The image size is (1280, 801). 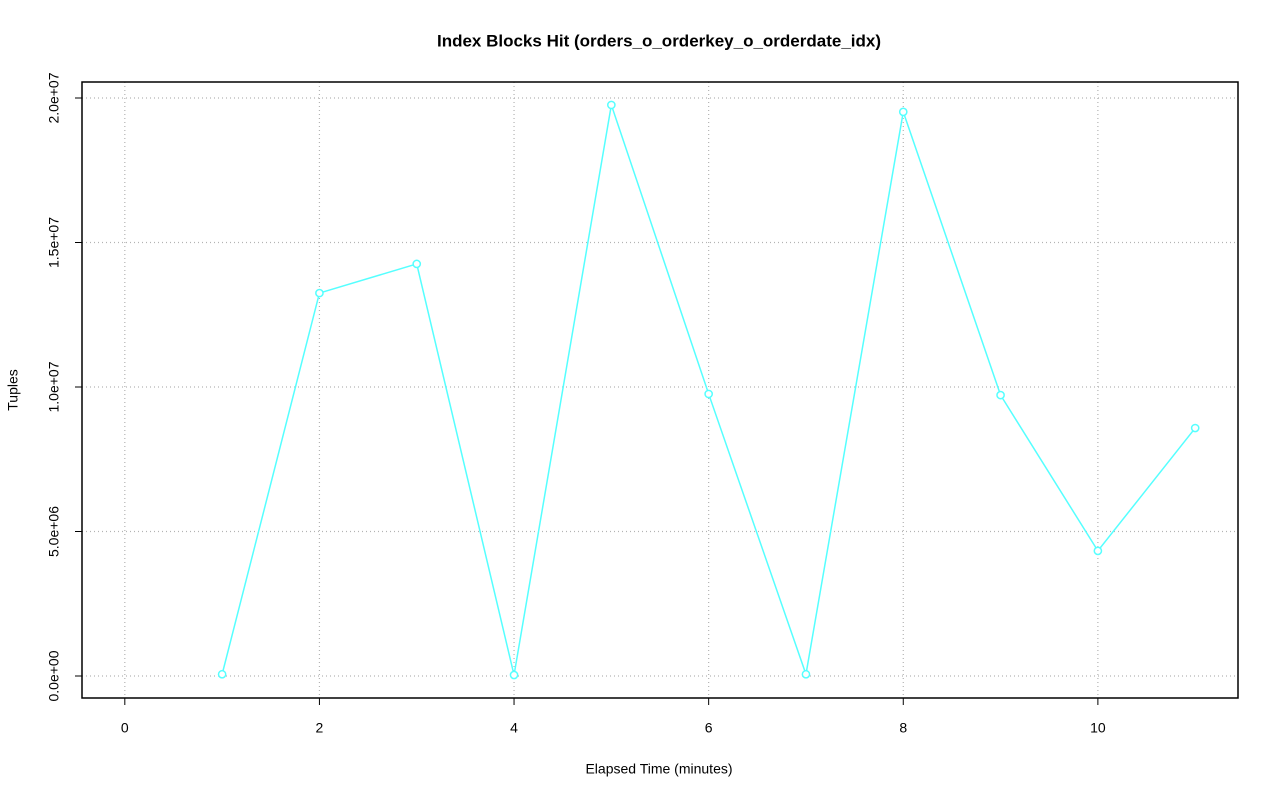 What do you see at coordinates (709, 728) in the screenshot?
I see `x-tick-label: 6` at bounding box center [709, 728].